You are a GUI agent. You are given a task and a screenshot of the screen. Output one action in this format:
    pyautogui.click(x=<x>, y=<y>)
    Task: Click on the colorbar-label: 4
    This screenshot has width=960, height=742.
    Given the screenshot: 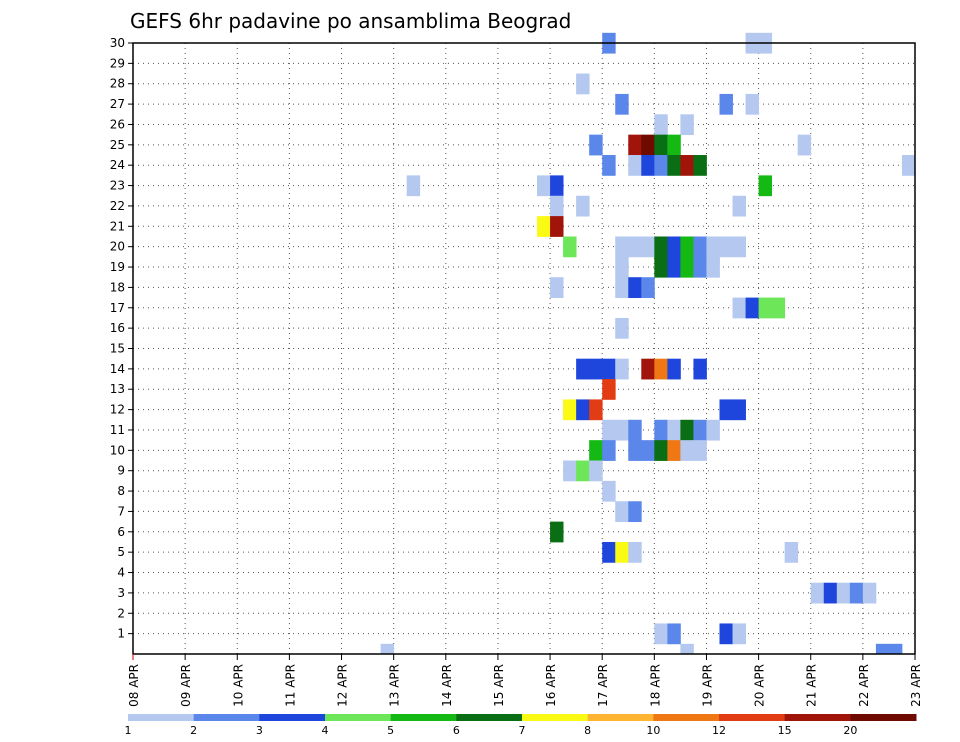 What is the action you would take?
    pyautogui.click(x=325, y=730)
    